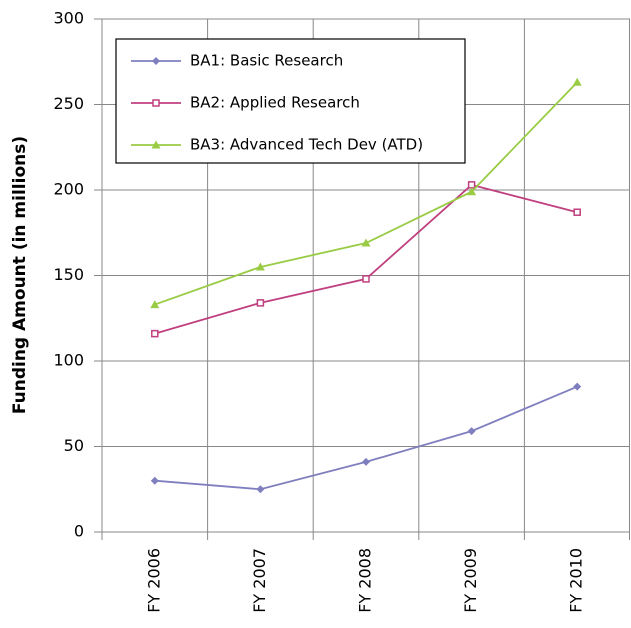 The width and height of the screenshot is (631, 628). I want to click on y-tick-label: 0, so click(79, 531).